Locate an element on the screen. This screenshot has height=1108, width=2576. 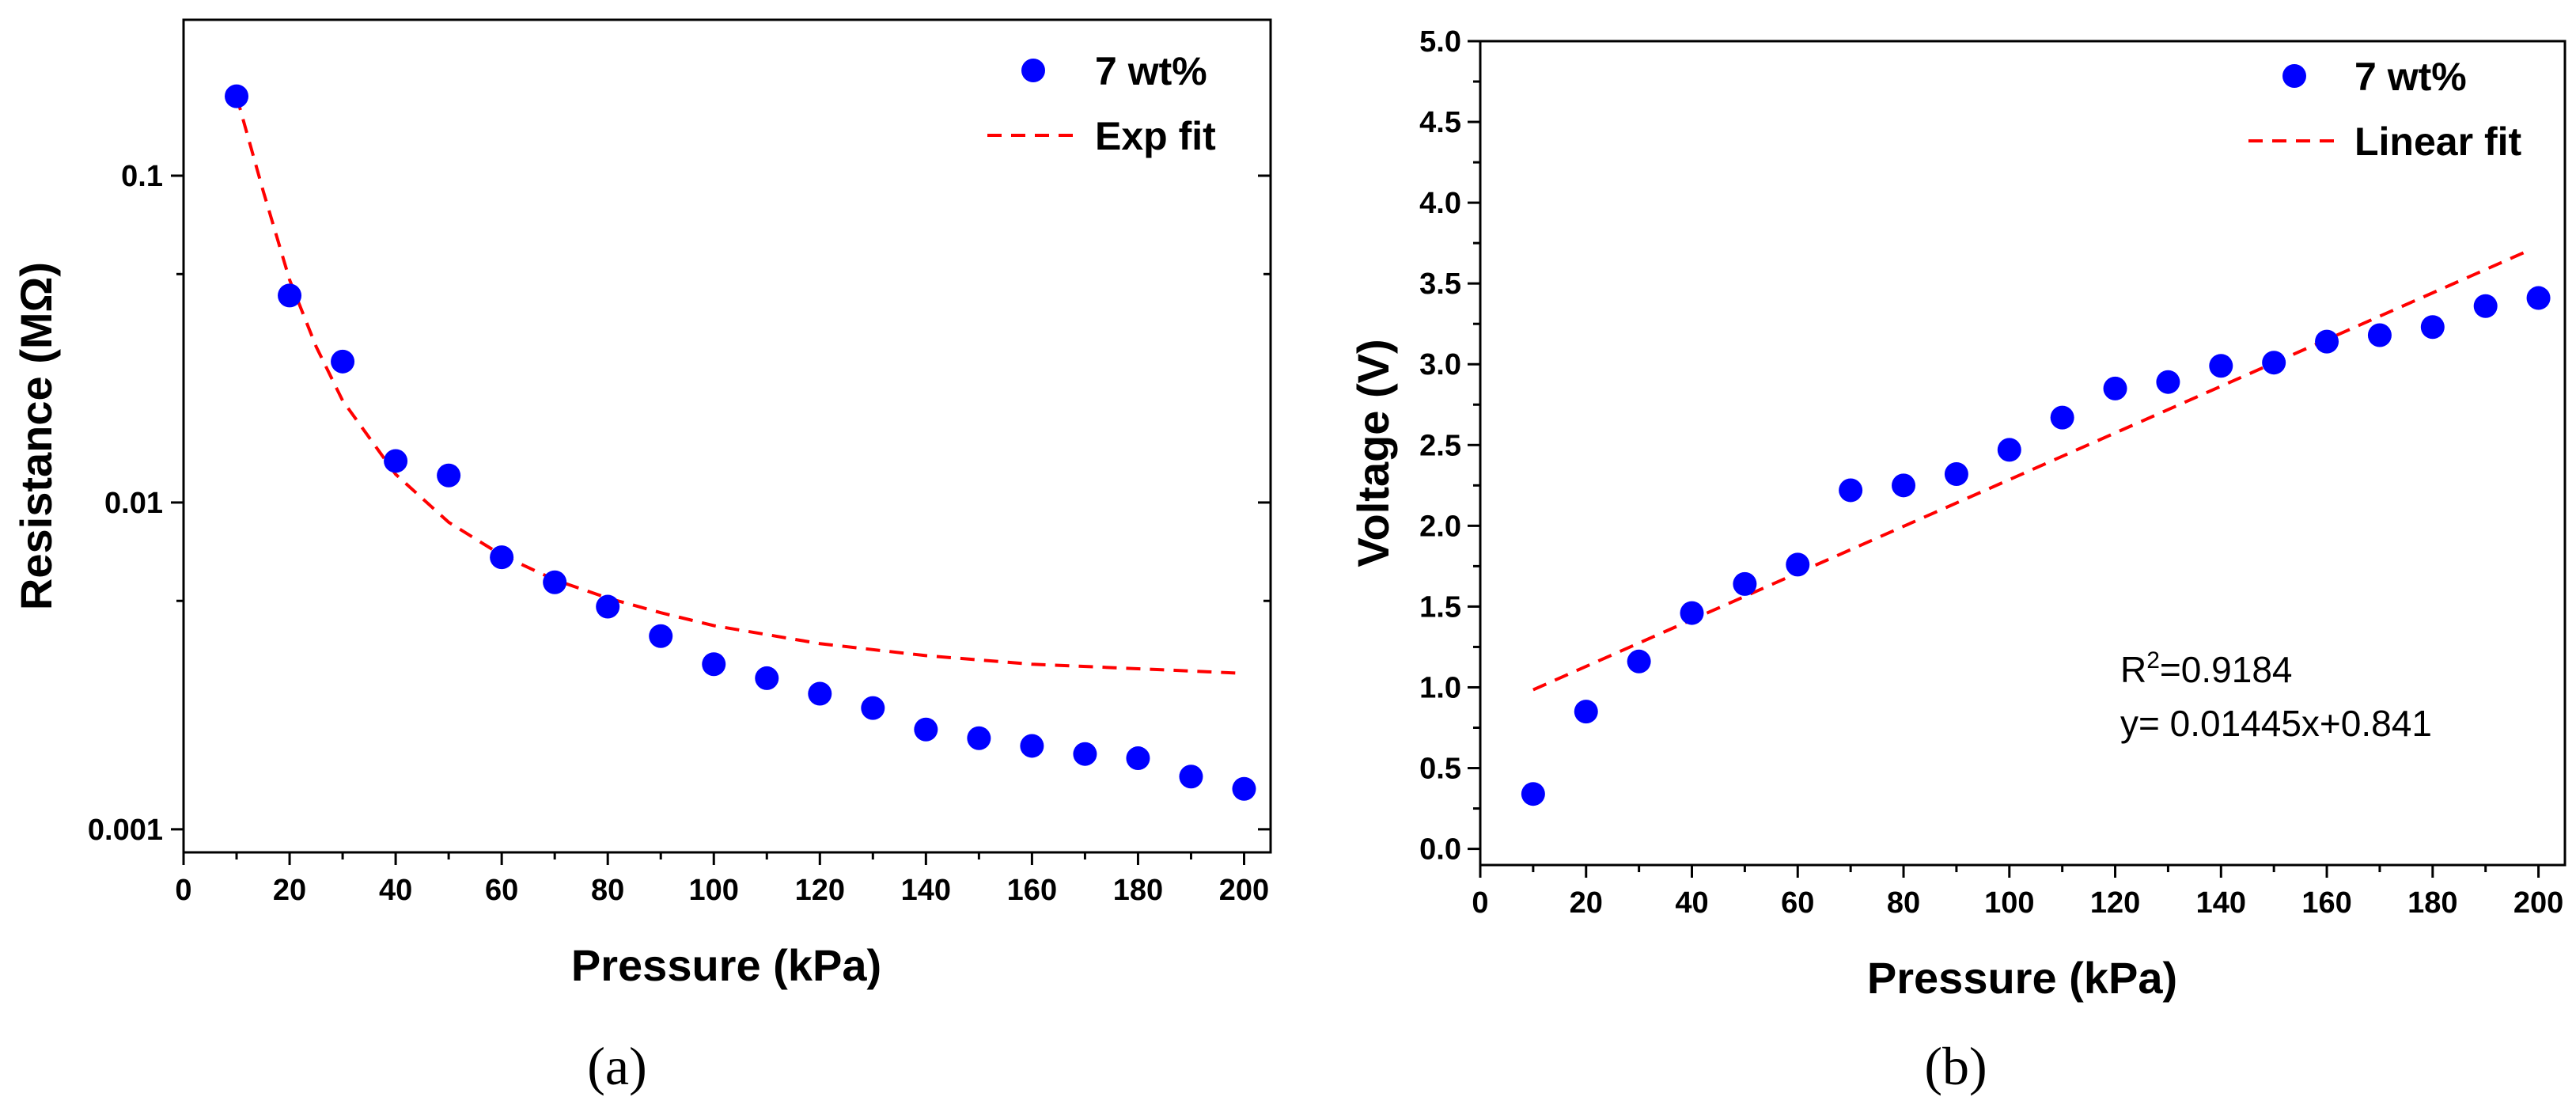
y-tick-label: 0.5 is located at coordinates (1440, 769).